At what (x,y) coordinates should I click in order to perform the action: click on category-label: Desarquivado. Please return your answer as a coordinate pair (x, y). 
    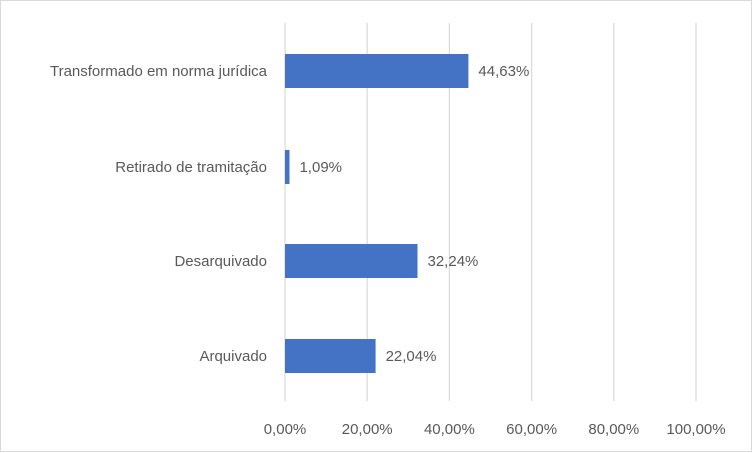
    Looking at the image, I should click on (220, 261).